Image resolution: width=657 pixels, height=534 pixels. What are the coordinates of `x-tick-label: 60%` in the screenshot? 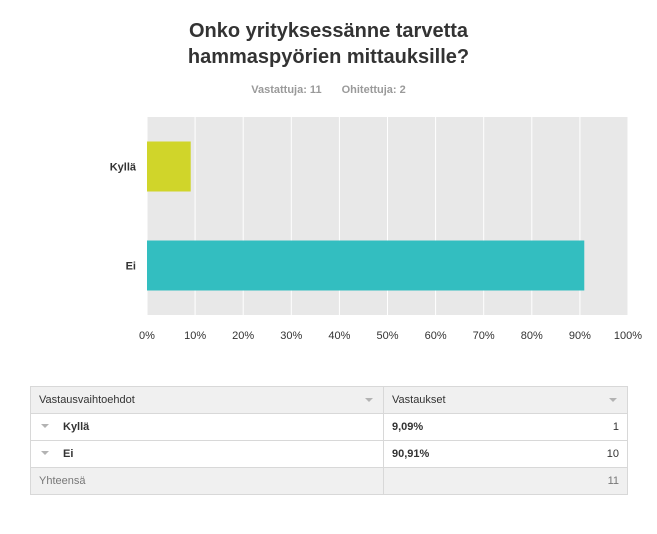 It's located at (436, 336).